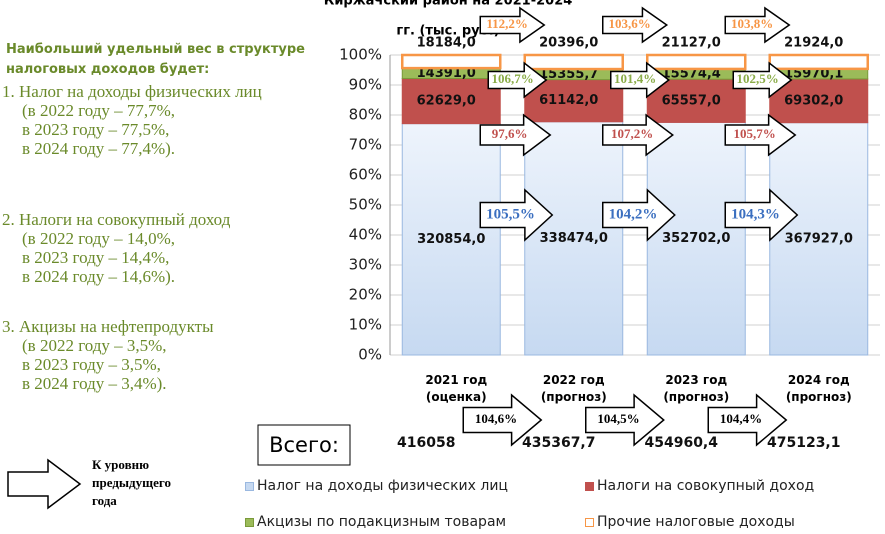 This screenshot has width=885, height=534. Describe the element at coordinates (804, 443) in the screenshot. I see `total-label: 475123,1` at that location.